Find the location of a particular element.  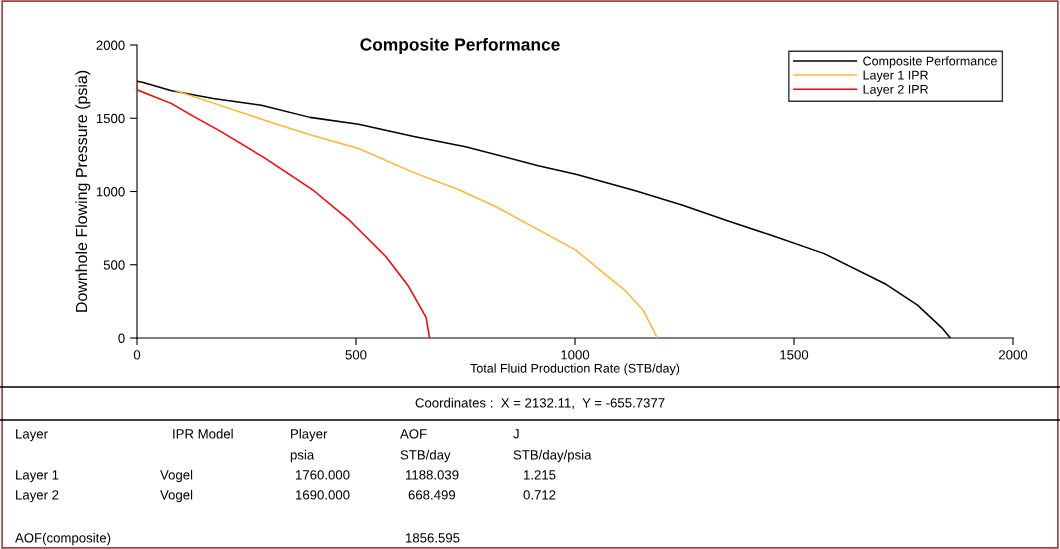

x-tick-label: 500 is located at coordinates (356, 355).